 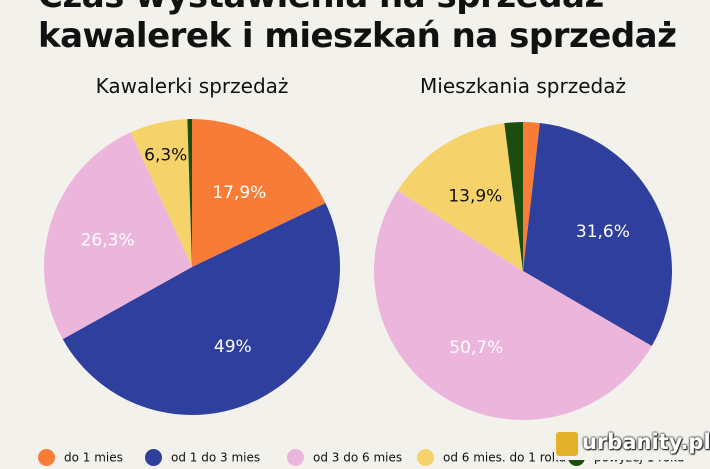 What do you see at coordinates (504, 457) in the screenshot?
I see `legend-label: od 6 mies. do 1 roku` at bounding box center [504, 457].